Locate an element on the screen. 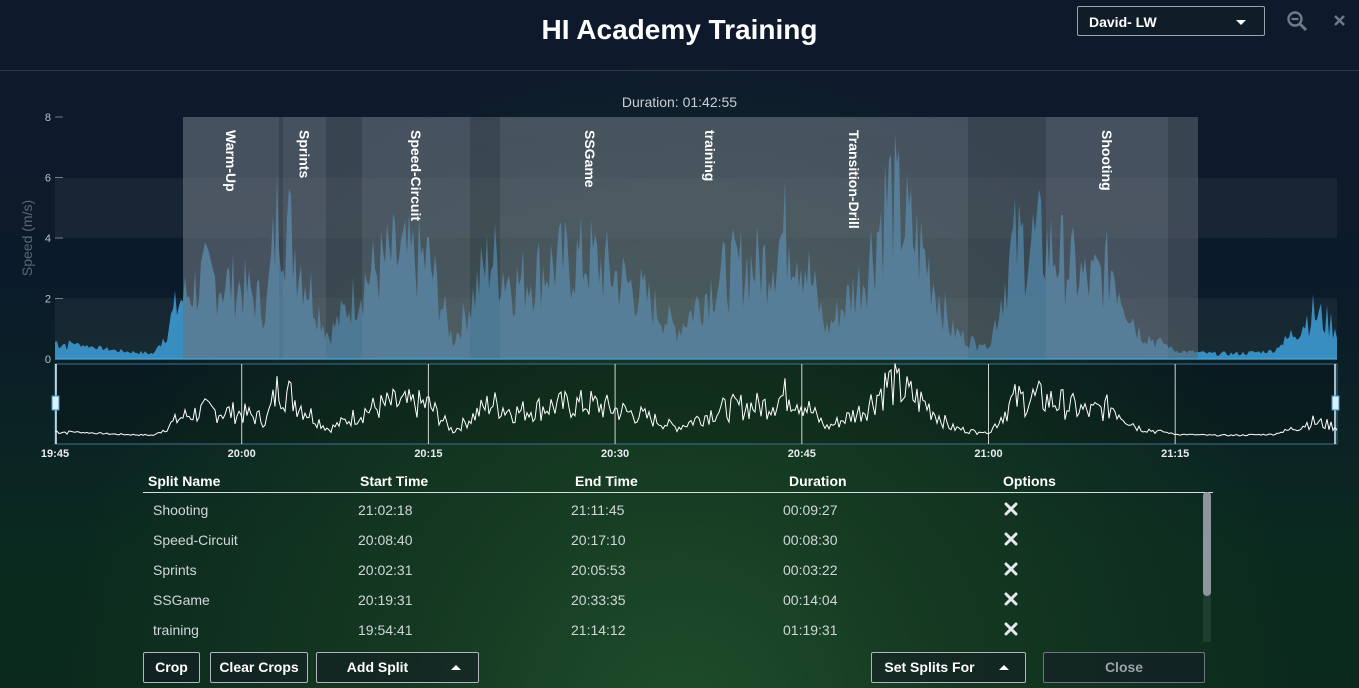  close-window-icon is located at coordinates (1341, 21).